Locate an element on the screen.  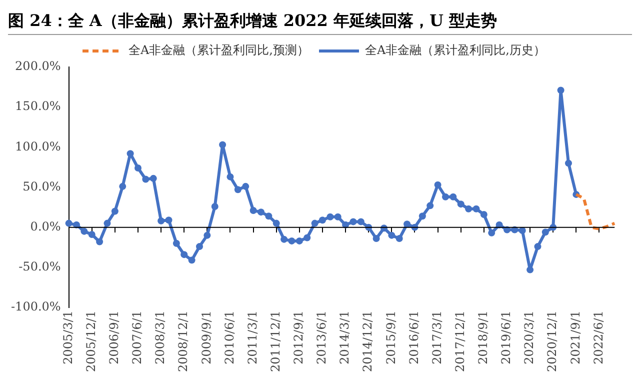
x-tick-label: 2021/9/1 is located at coordinates (575, 337).